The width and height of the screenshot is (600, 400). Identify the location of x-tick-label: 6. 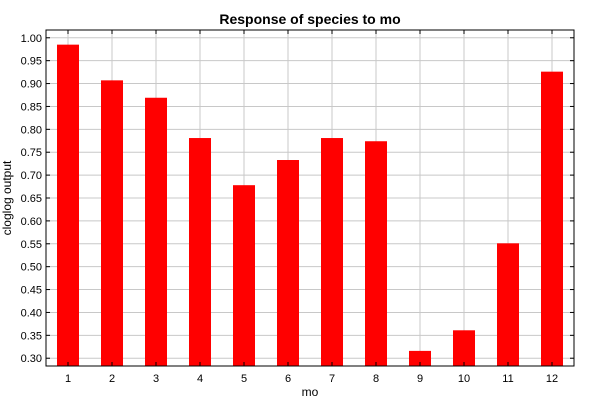
(288, 379).